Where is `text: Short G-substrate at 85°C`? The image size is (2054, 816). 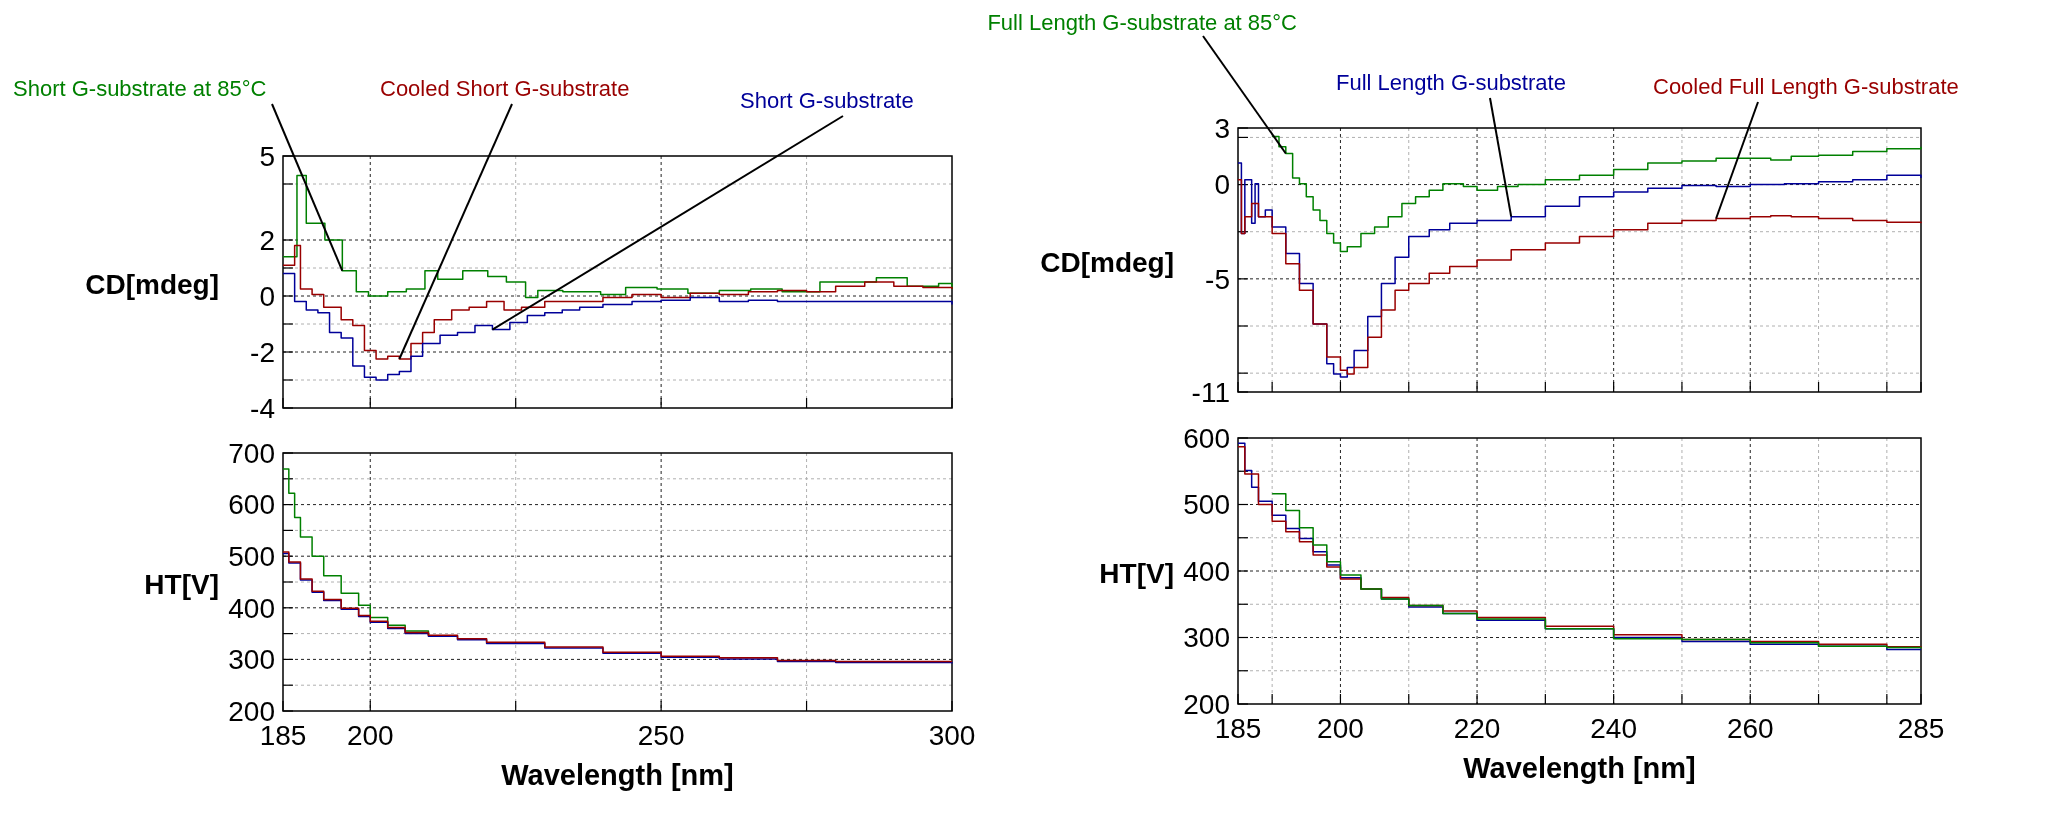
text: Short G-substrate at 85°C is located at coordinates (140, 88).